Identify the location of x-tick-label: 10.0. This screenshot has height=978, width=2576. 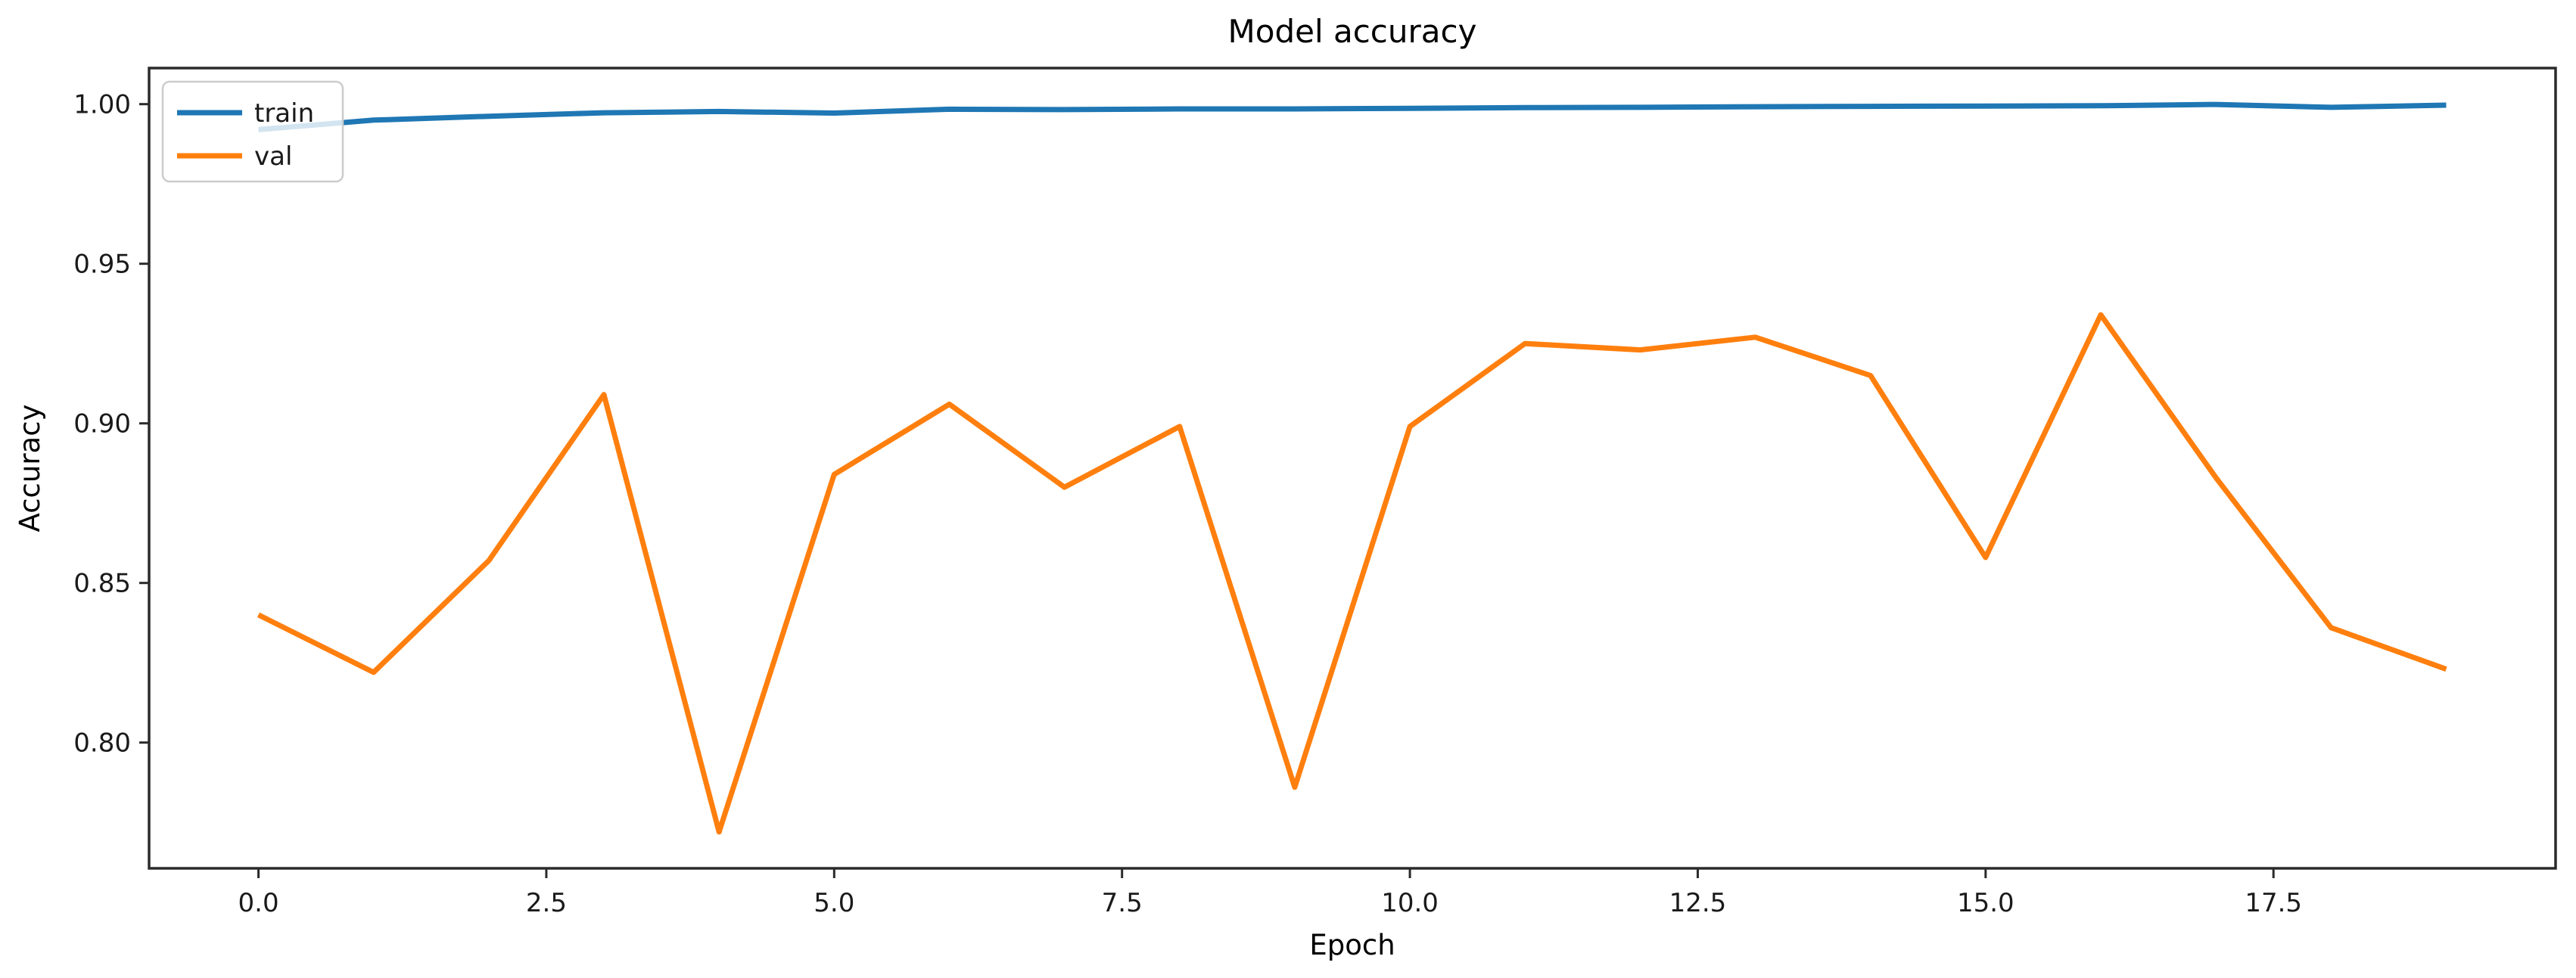
(1410, 903).